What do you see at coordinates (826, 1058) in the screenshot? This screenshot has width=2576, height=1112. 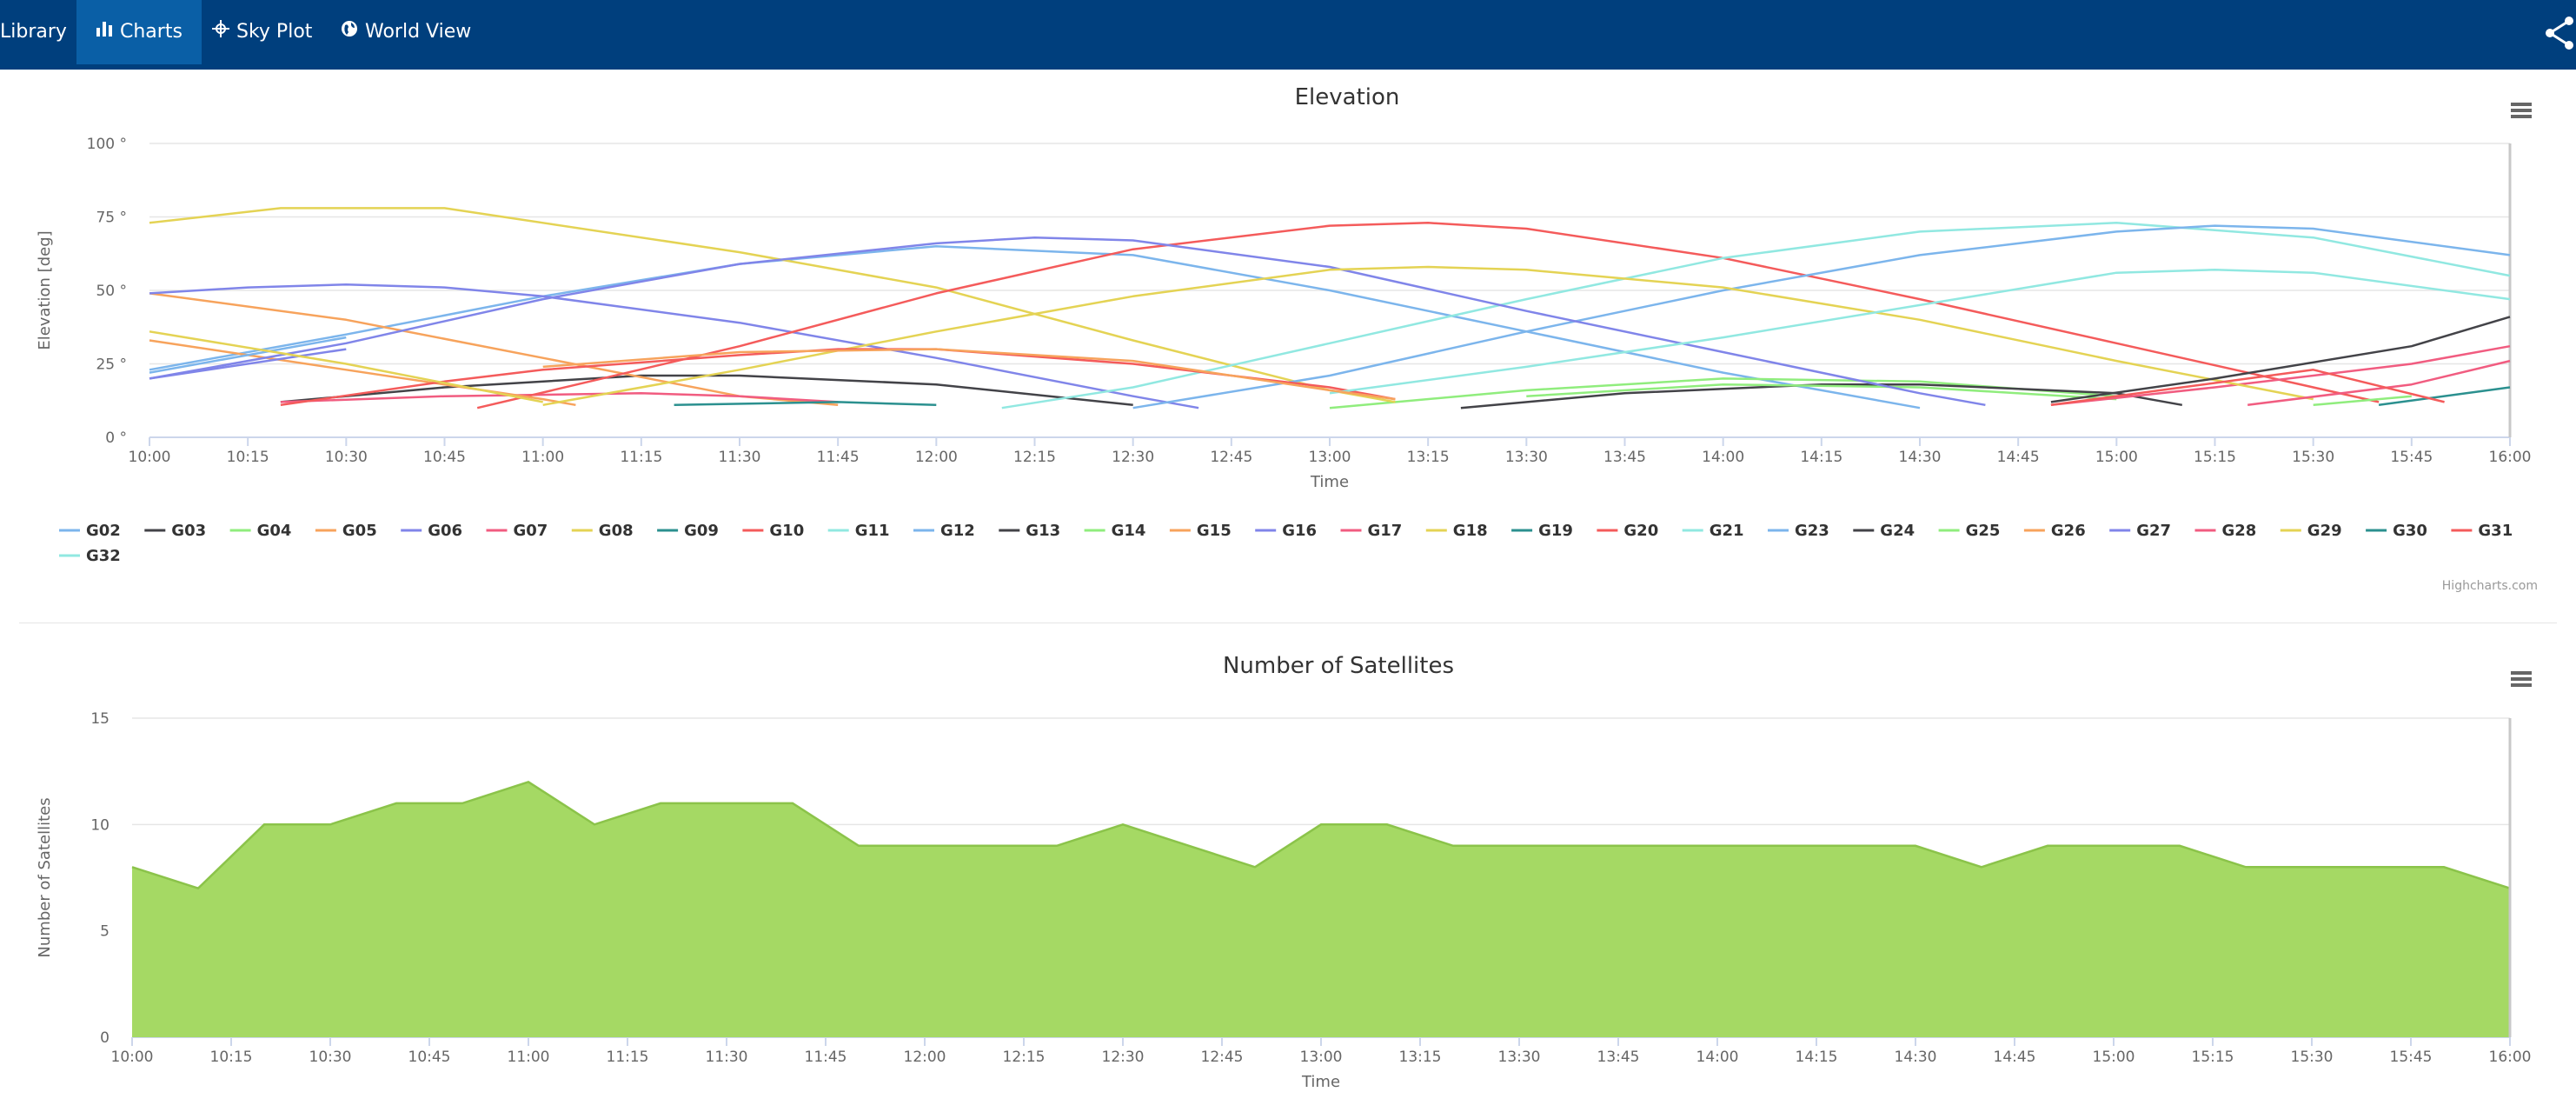 I see `x-tick-label: 11:45` at bounding box center [826, 1058].